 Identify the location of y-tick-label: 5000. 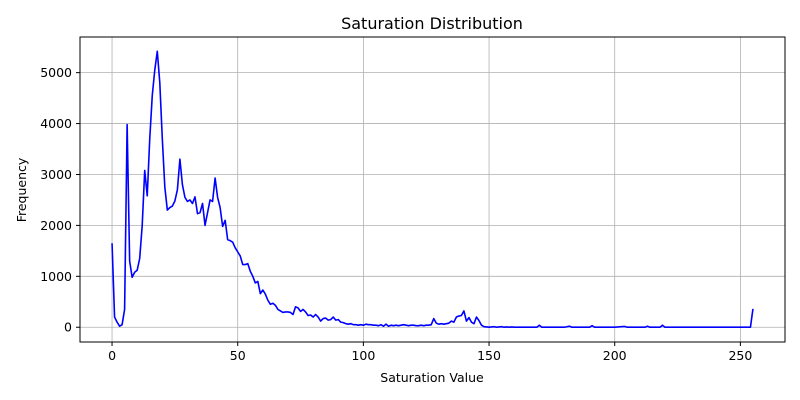
(56, 72).